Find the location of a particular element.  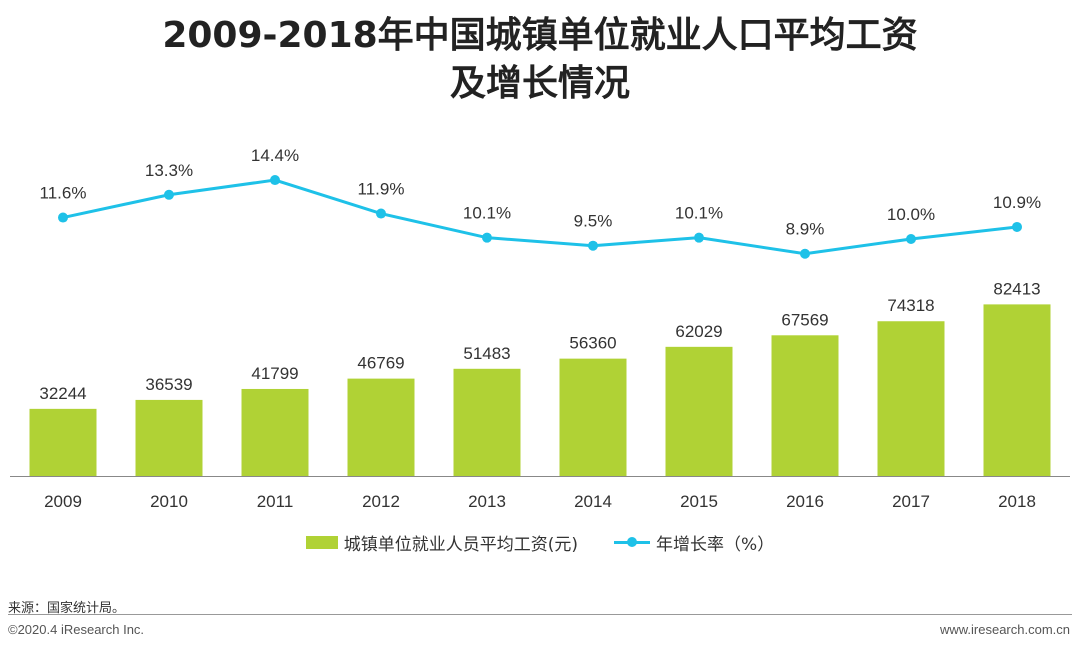

growth-point-2014 is located at coordinates (593, 245).